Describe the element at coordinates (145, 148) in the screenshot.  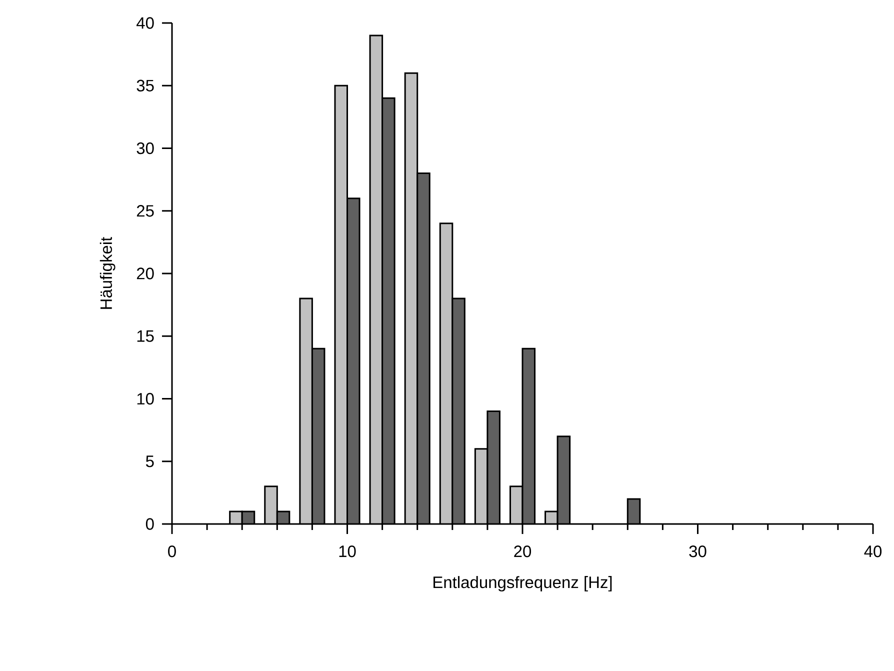
I see `y-tick-label: 30` at that location.